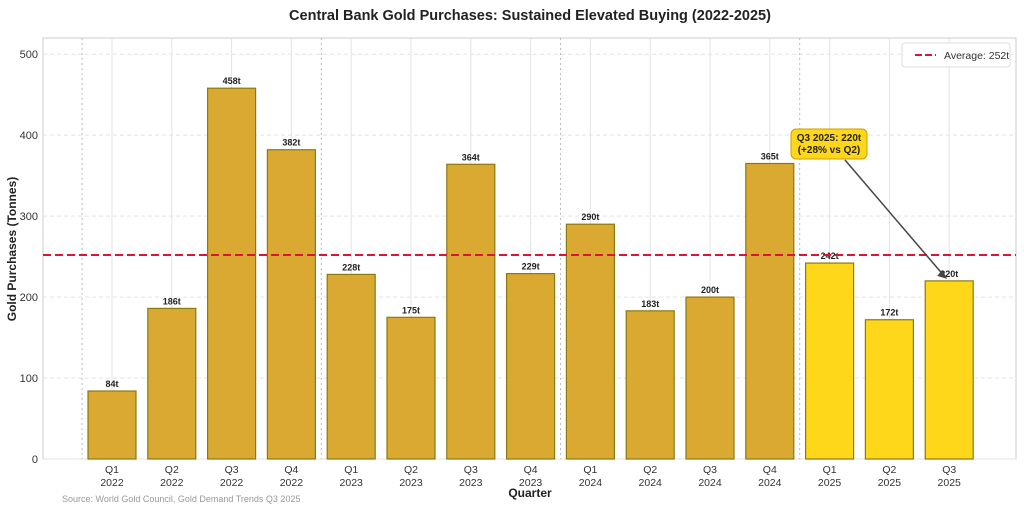 The image size is (1024, 511). What do you see at coordinates (172, 301) in the screenshot?
I see `data-label: 186t` at bounding box center [172, 301].